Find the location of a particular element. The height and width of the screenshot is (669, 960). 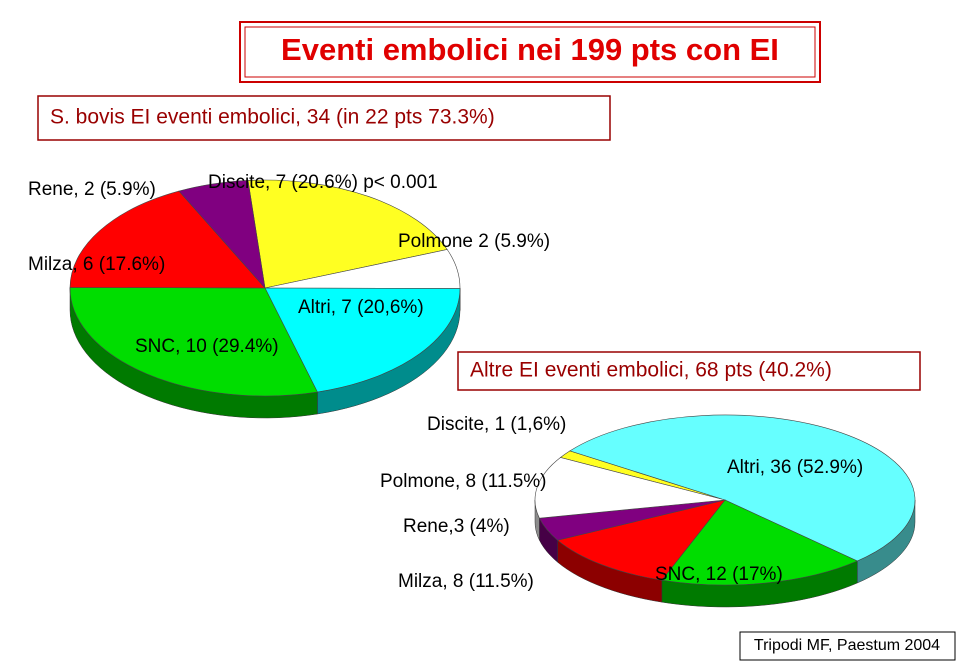

slide-title: Eventi embolici nei 199 pts con EI is located at coordinates (530, 49).